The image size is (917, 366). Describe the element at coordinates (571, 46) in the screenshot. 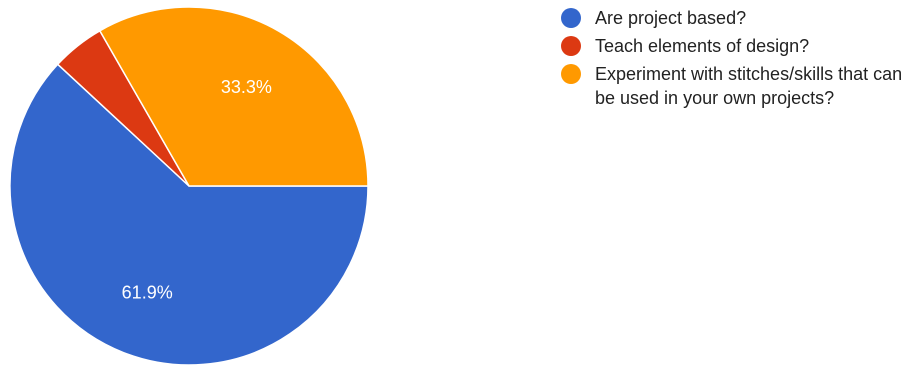

I see `legend-swatch-elements-of-design` at that location.